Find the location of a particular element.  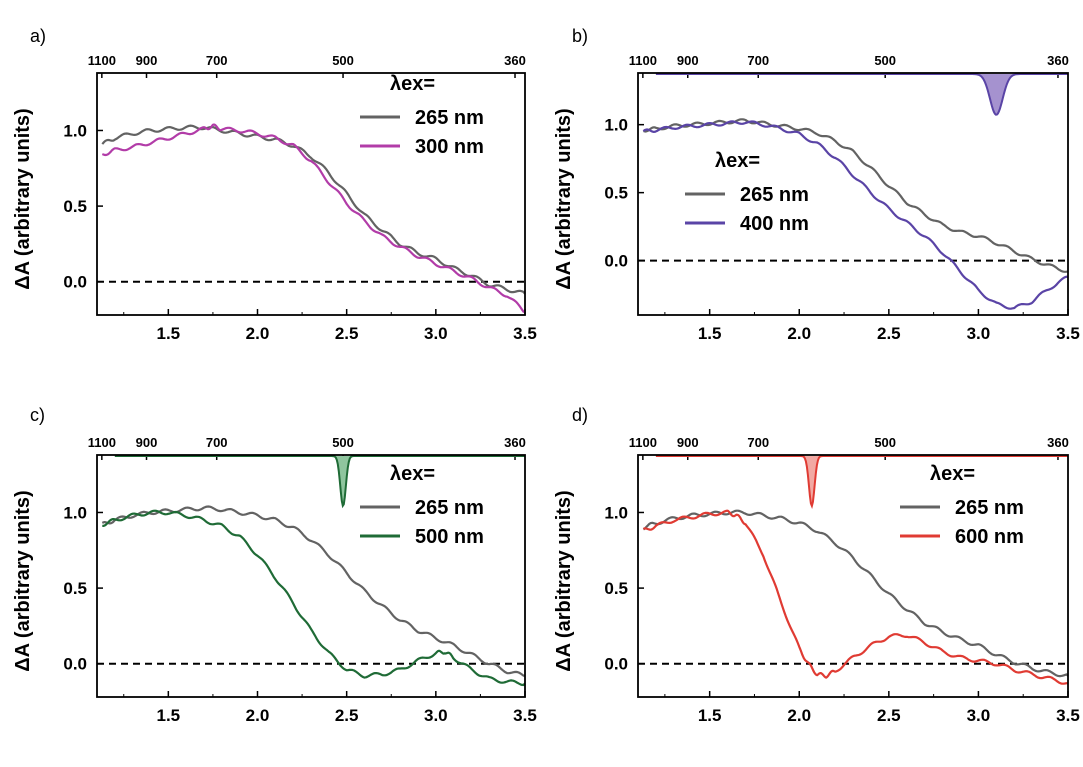

panel-label: d) is located at coordinates (580, 415).